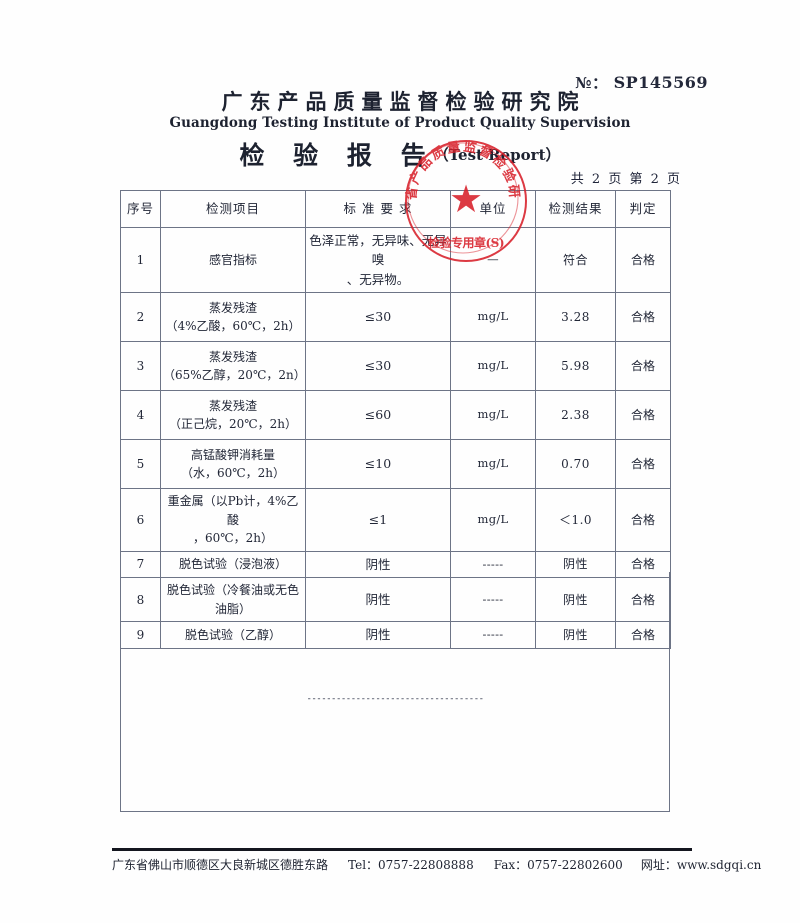  I want to click on footer-fax: Fax：0757-22802600, so click(558, 865).